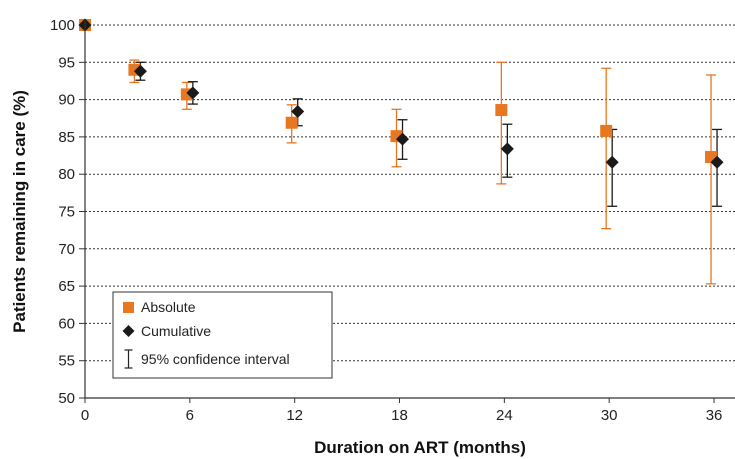 The height and width of the screenshot is (459, 735). Describe the element at coordinates (504, 415) in the screenshot. I see `x-tick-label: 24` at that location.